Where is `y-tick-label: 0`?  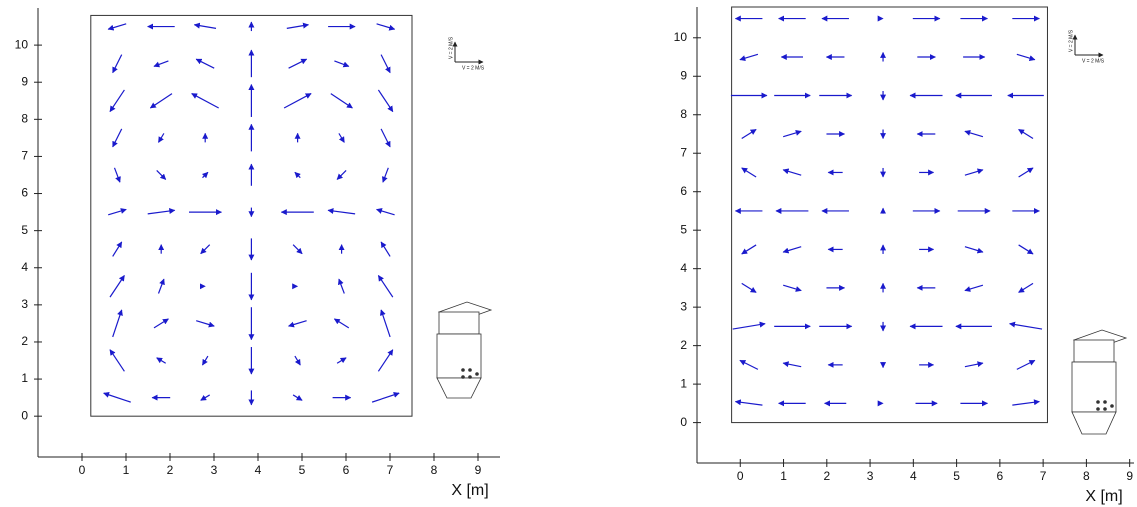
y-tick-label: 0 is located at coordinates (24, 415).